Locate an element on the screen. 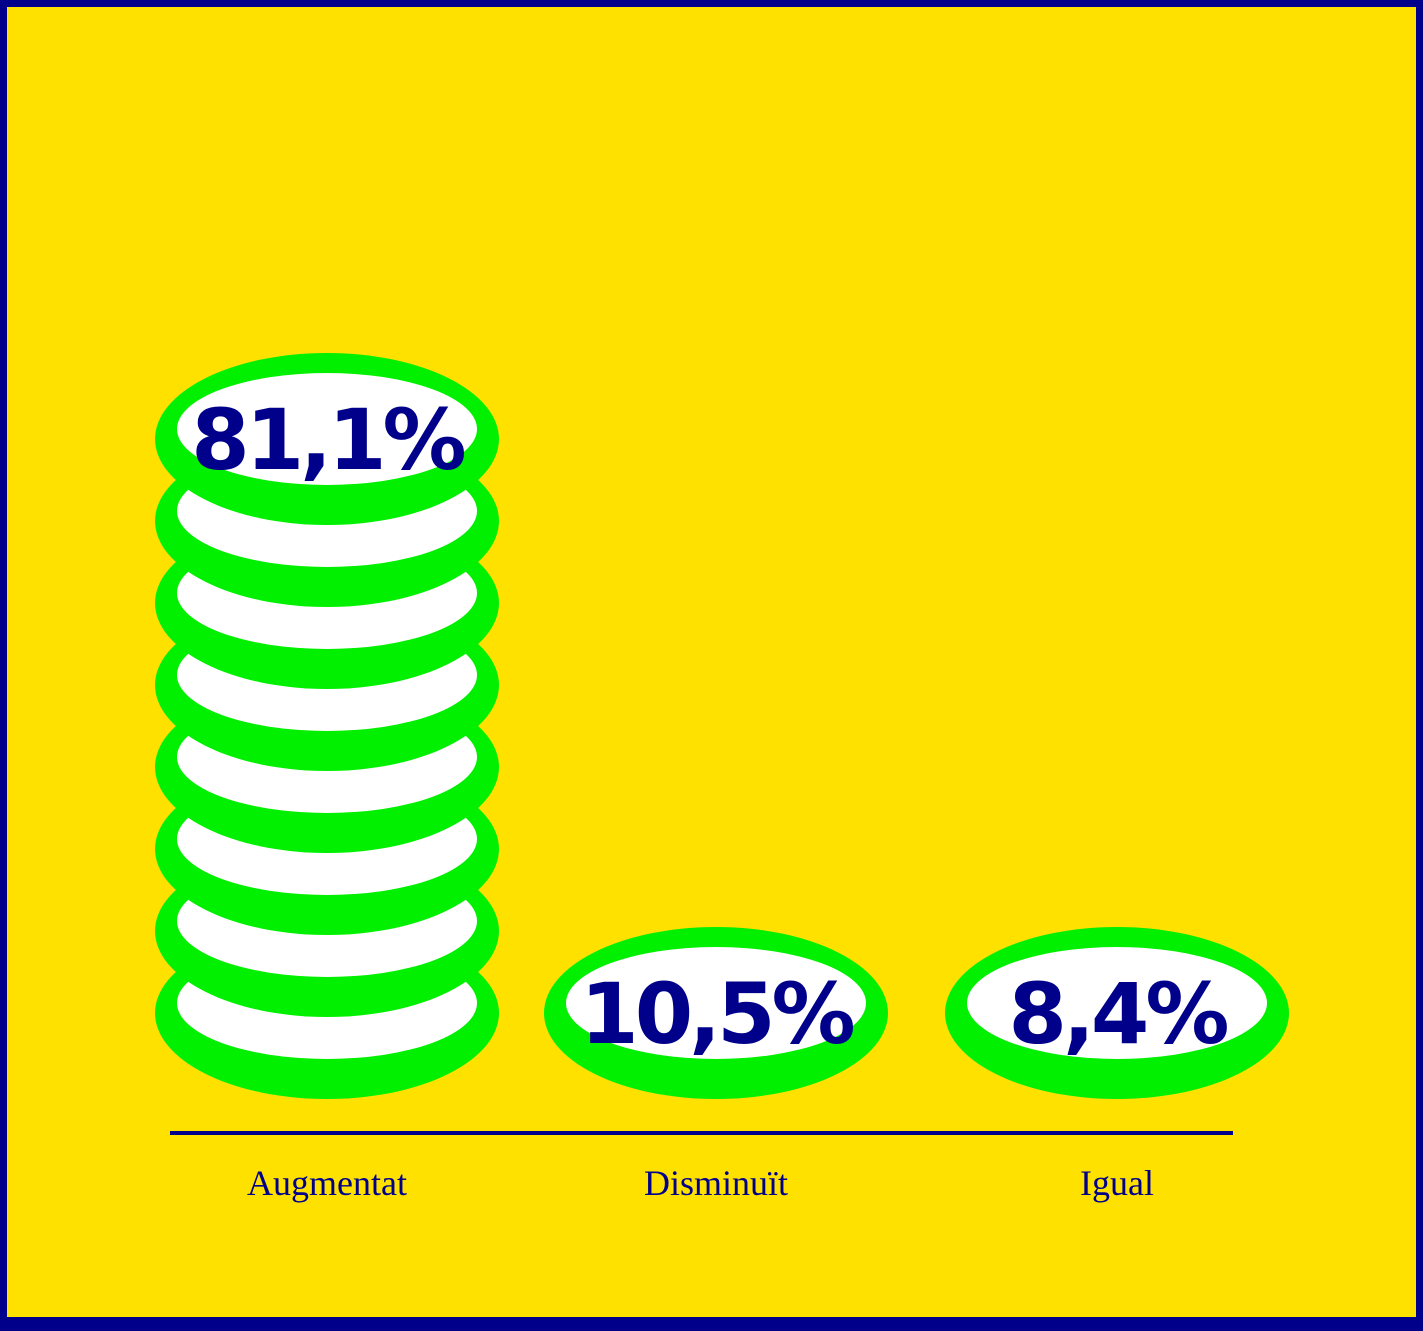  coin-stack-igual is located at coordinates (1117, 1013).